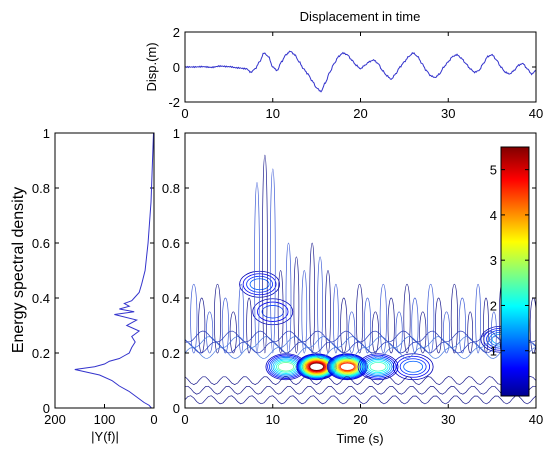 This screenshot has width=550, height=451. I want to click on displacement-series-line, so click(360, 71).